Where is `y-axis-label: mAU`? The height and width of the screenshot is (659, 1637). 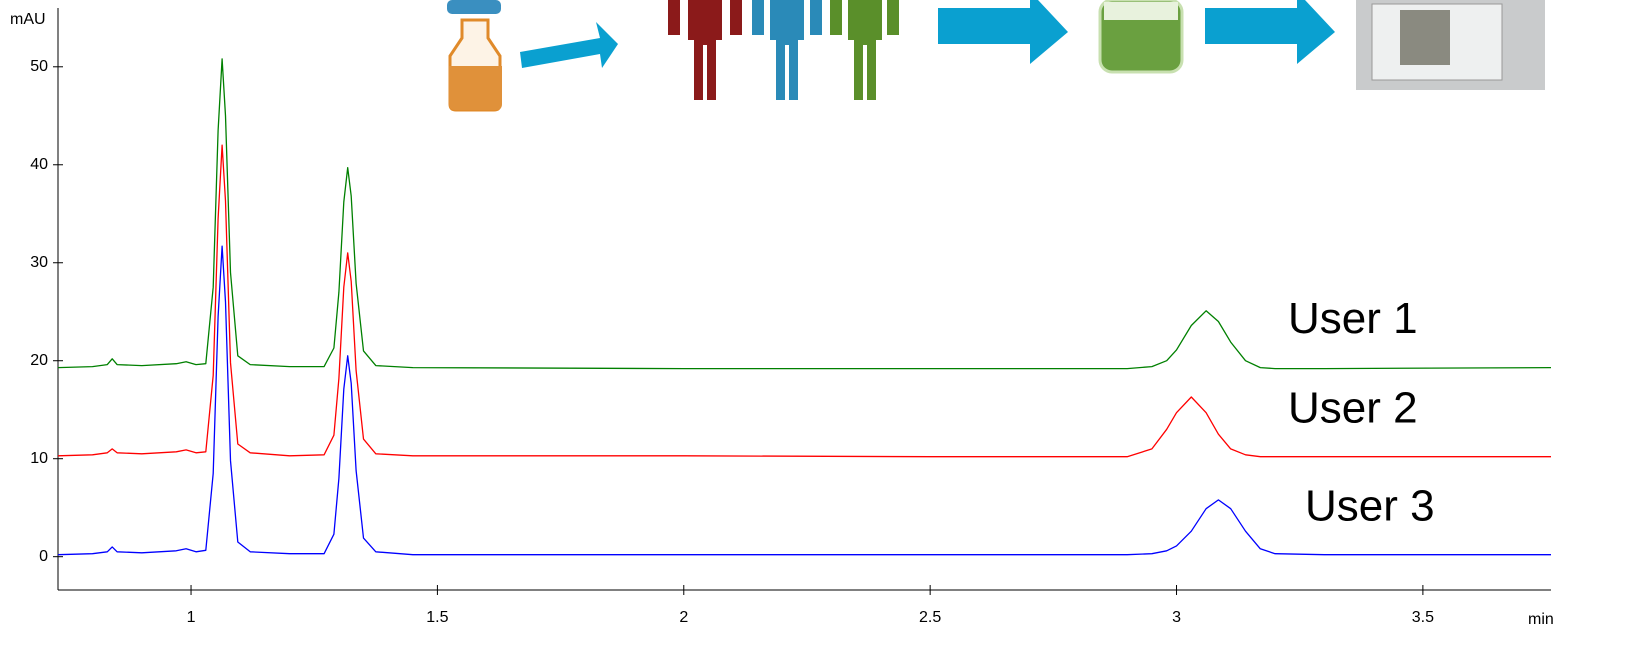 y-axis-label: mAU is located at coordinates (28, 19).